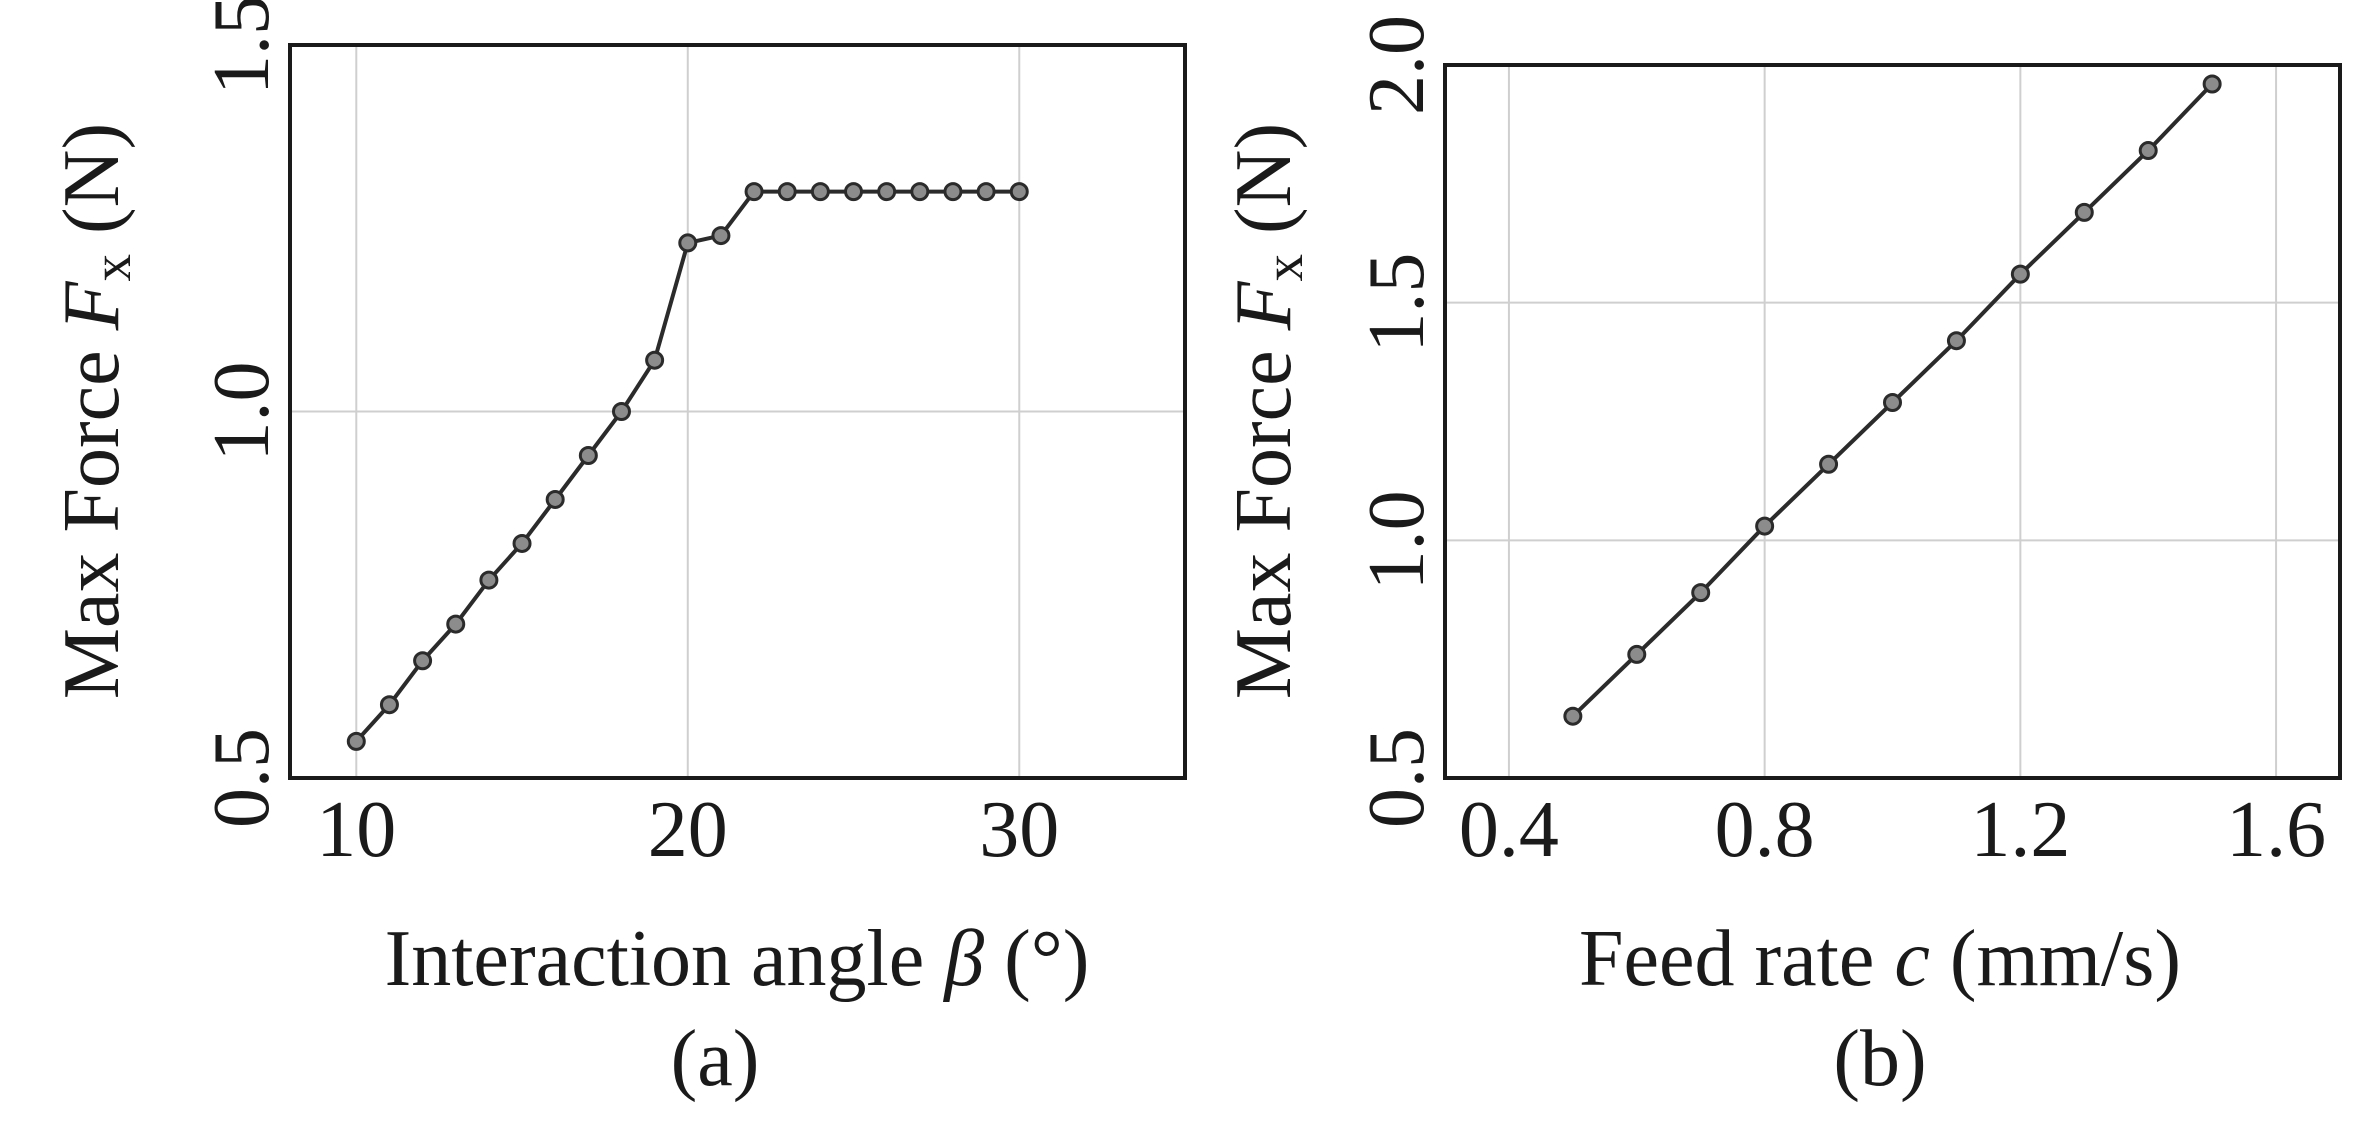  I want to click on x-tick-label: 1.6, so click(2276, 830).